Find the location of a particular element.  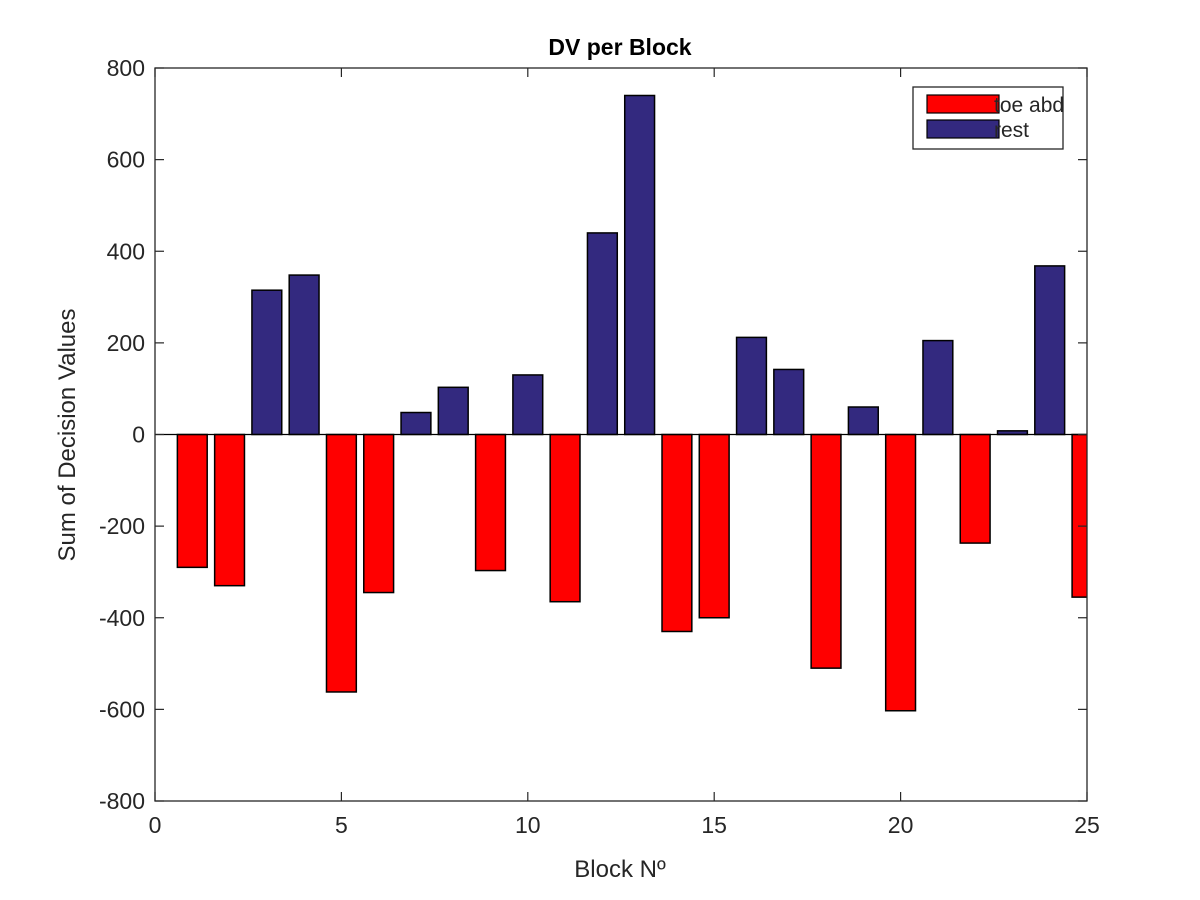

legend-label-toe-abd: toe abd is located at coordinates (1029, 105).